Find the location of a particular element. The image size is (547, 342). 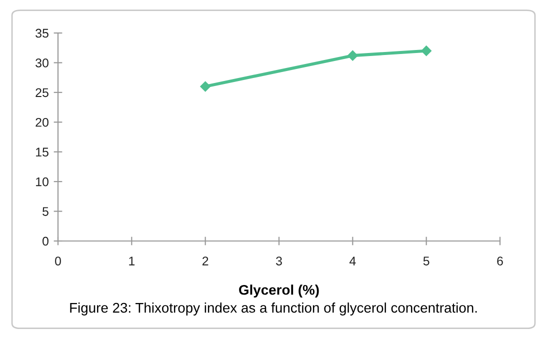

x-tick-label: 4 is located at coordinates (352, 261).